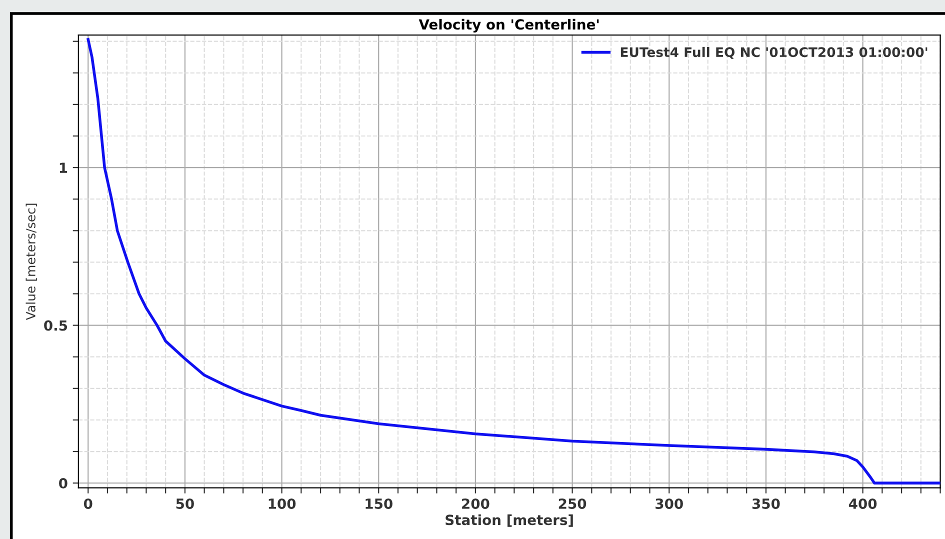 The height and width of the screenshot is (539, 945). Describe the element at coordinates (476, 503) in the screenshot. I see `x-tick-label: 200` at that location.